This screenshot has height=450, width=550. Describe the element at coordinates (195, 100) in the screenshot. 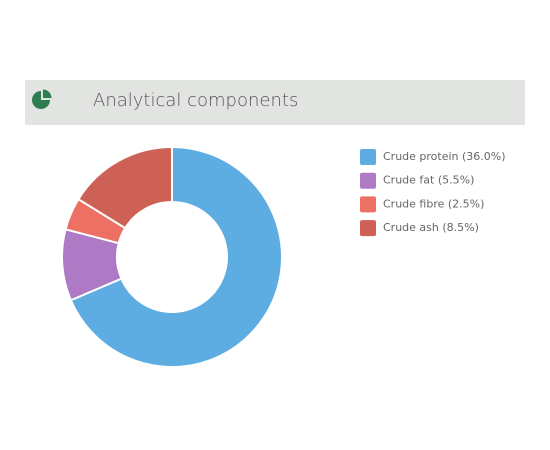

I see `header-title: Analytical components` at that location.